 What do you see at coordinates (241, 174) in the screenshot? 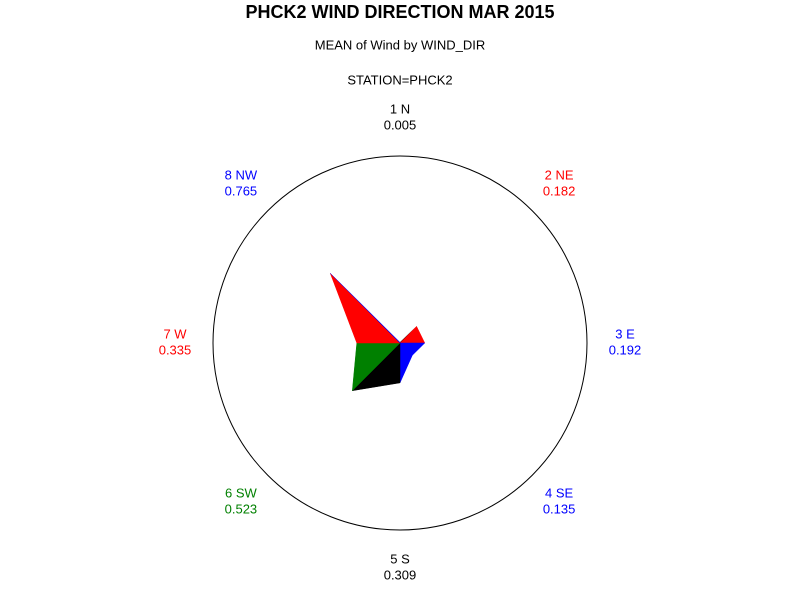
I see `direction-label: 8 NW` at bounding box center [241, 174].